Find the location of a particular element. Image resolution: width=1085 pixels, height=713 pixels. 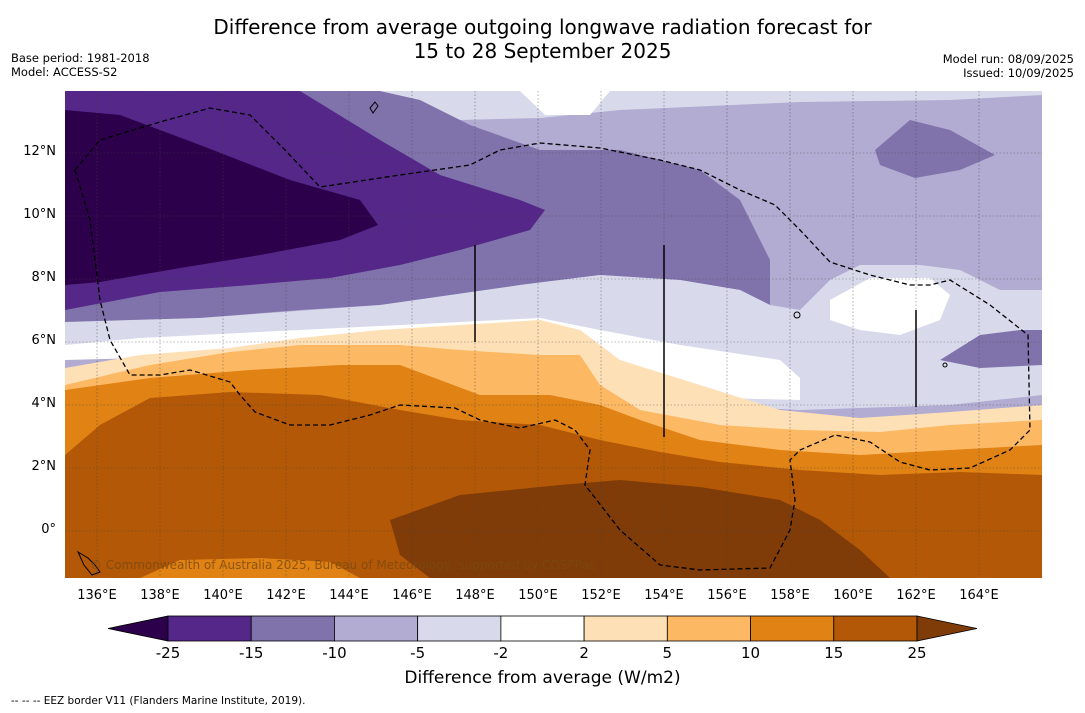

colorbar-tick-label: -15 is located at coordinates (251, 653).